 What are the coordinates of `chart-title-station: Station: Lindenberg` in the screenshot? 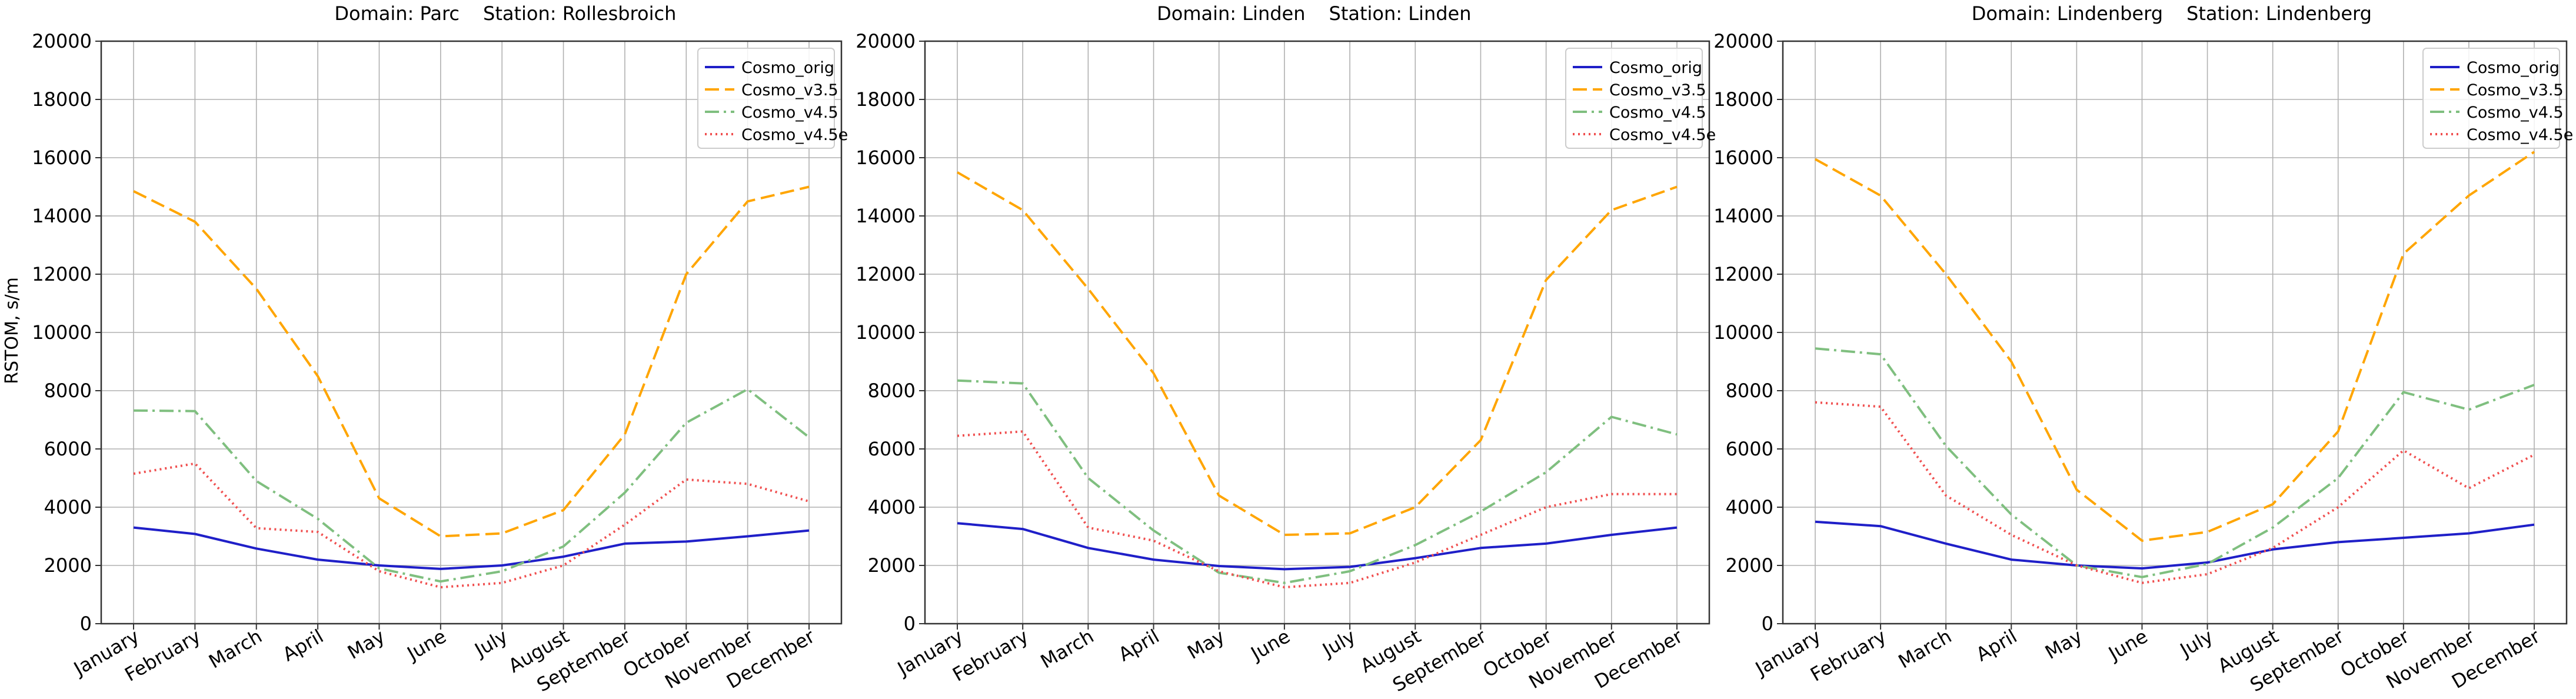 It's located at (2279, 13).